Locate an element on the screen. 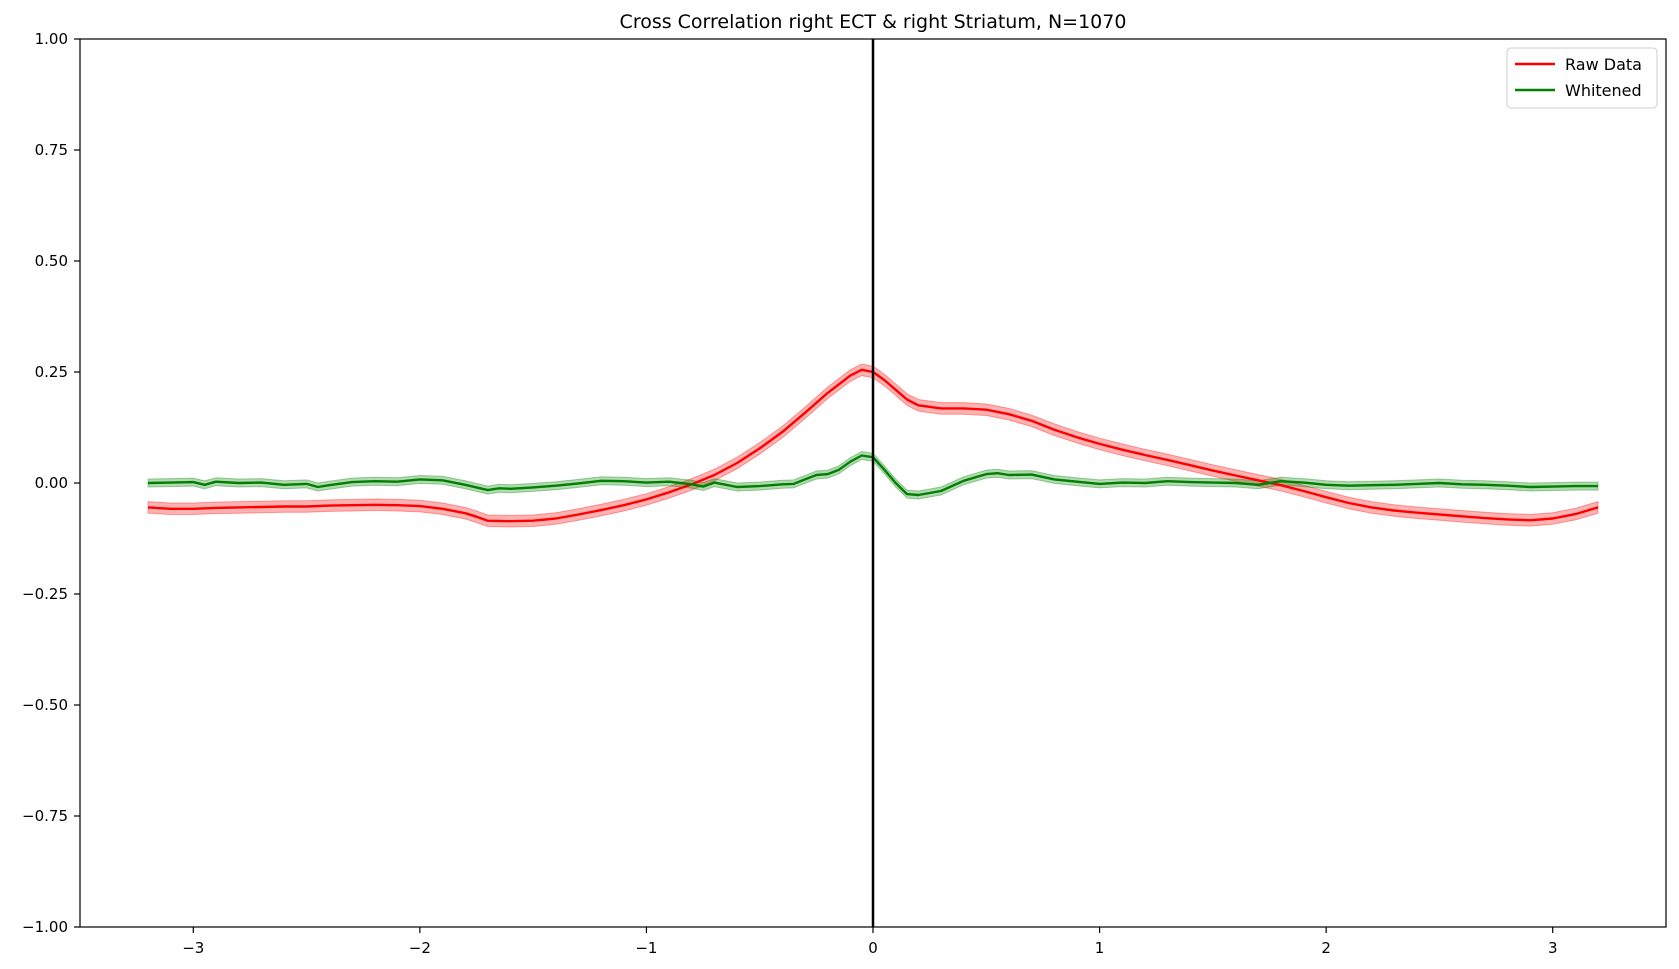 This screenshot has height=969, width=1679. y-tick-label: 1.00 is located at coordinates (51, 39).